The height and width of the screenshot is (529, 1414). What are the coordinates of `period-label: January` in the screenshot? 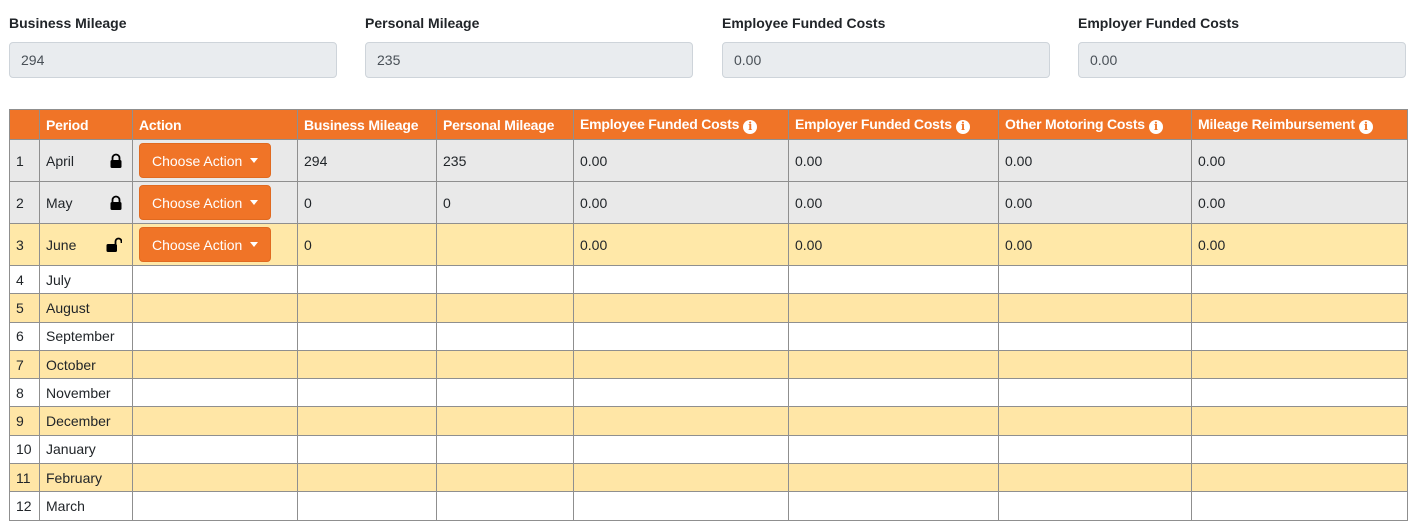 It's located at (86, 449).